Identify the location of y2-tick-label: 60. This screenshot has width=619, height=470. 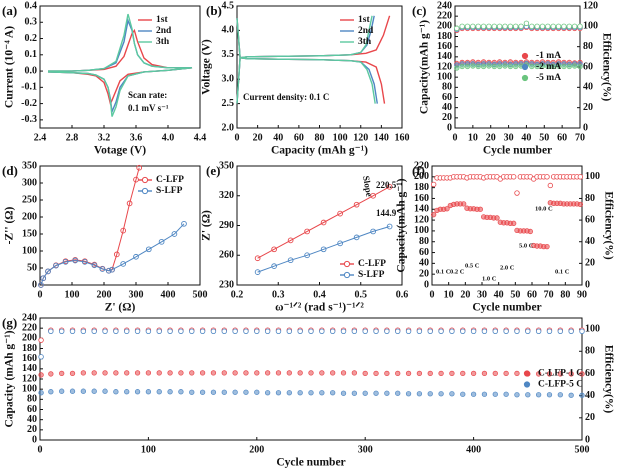
(590, 373).